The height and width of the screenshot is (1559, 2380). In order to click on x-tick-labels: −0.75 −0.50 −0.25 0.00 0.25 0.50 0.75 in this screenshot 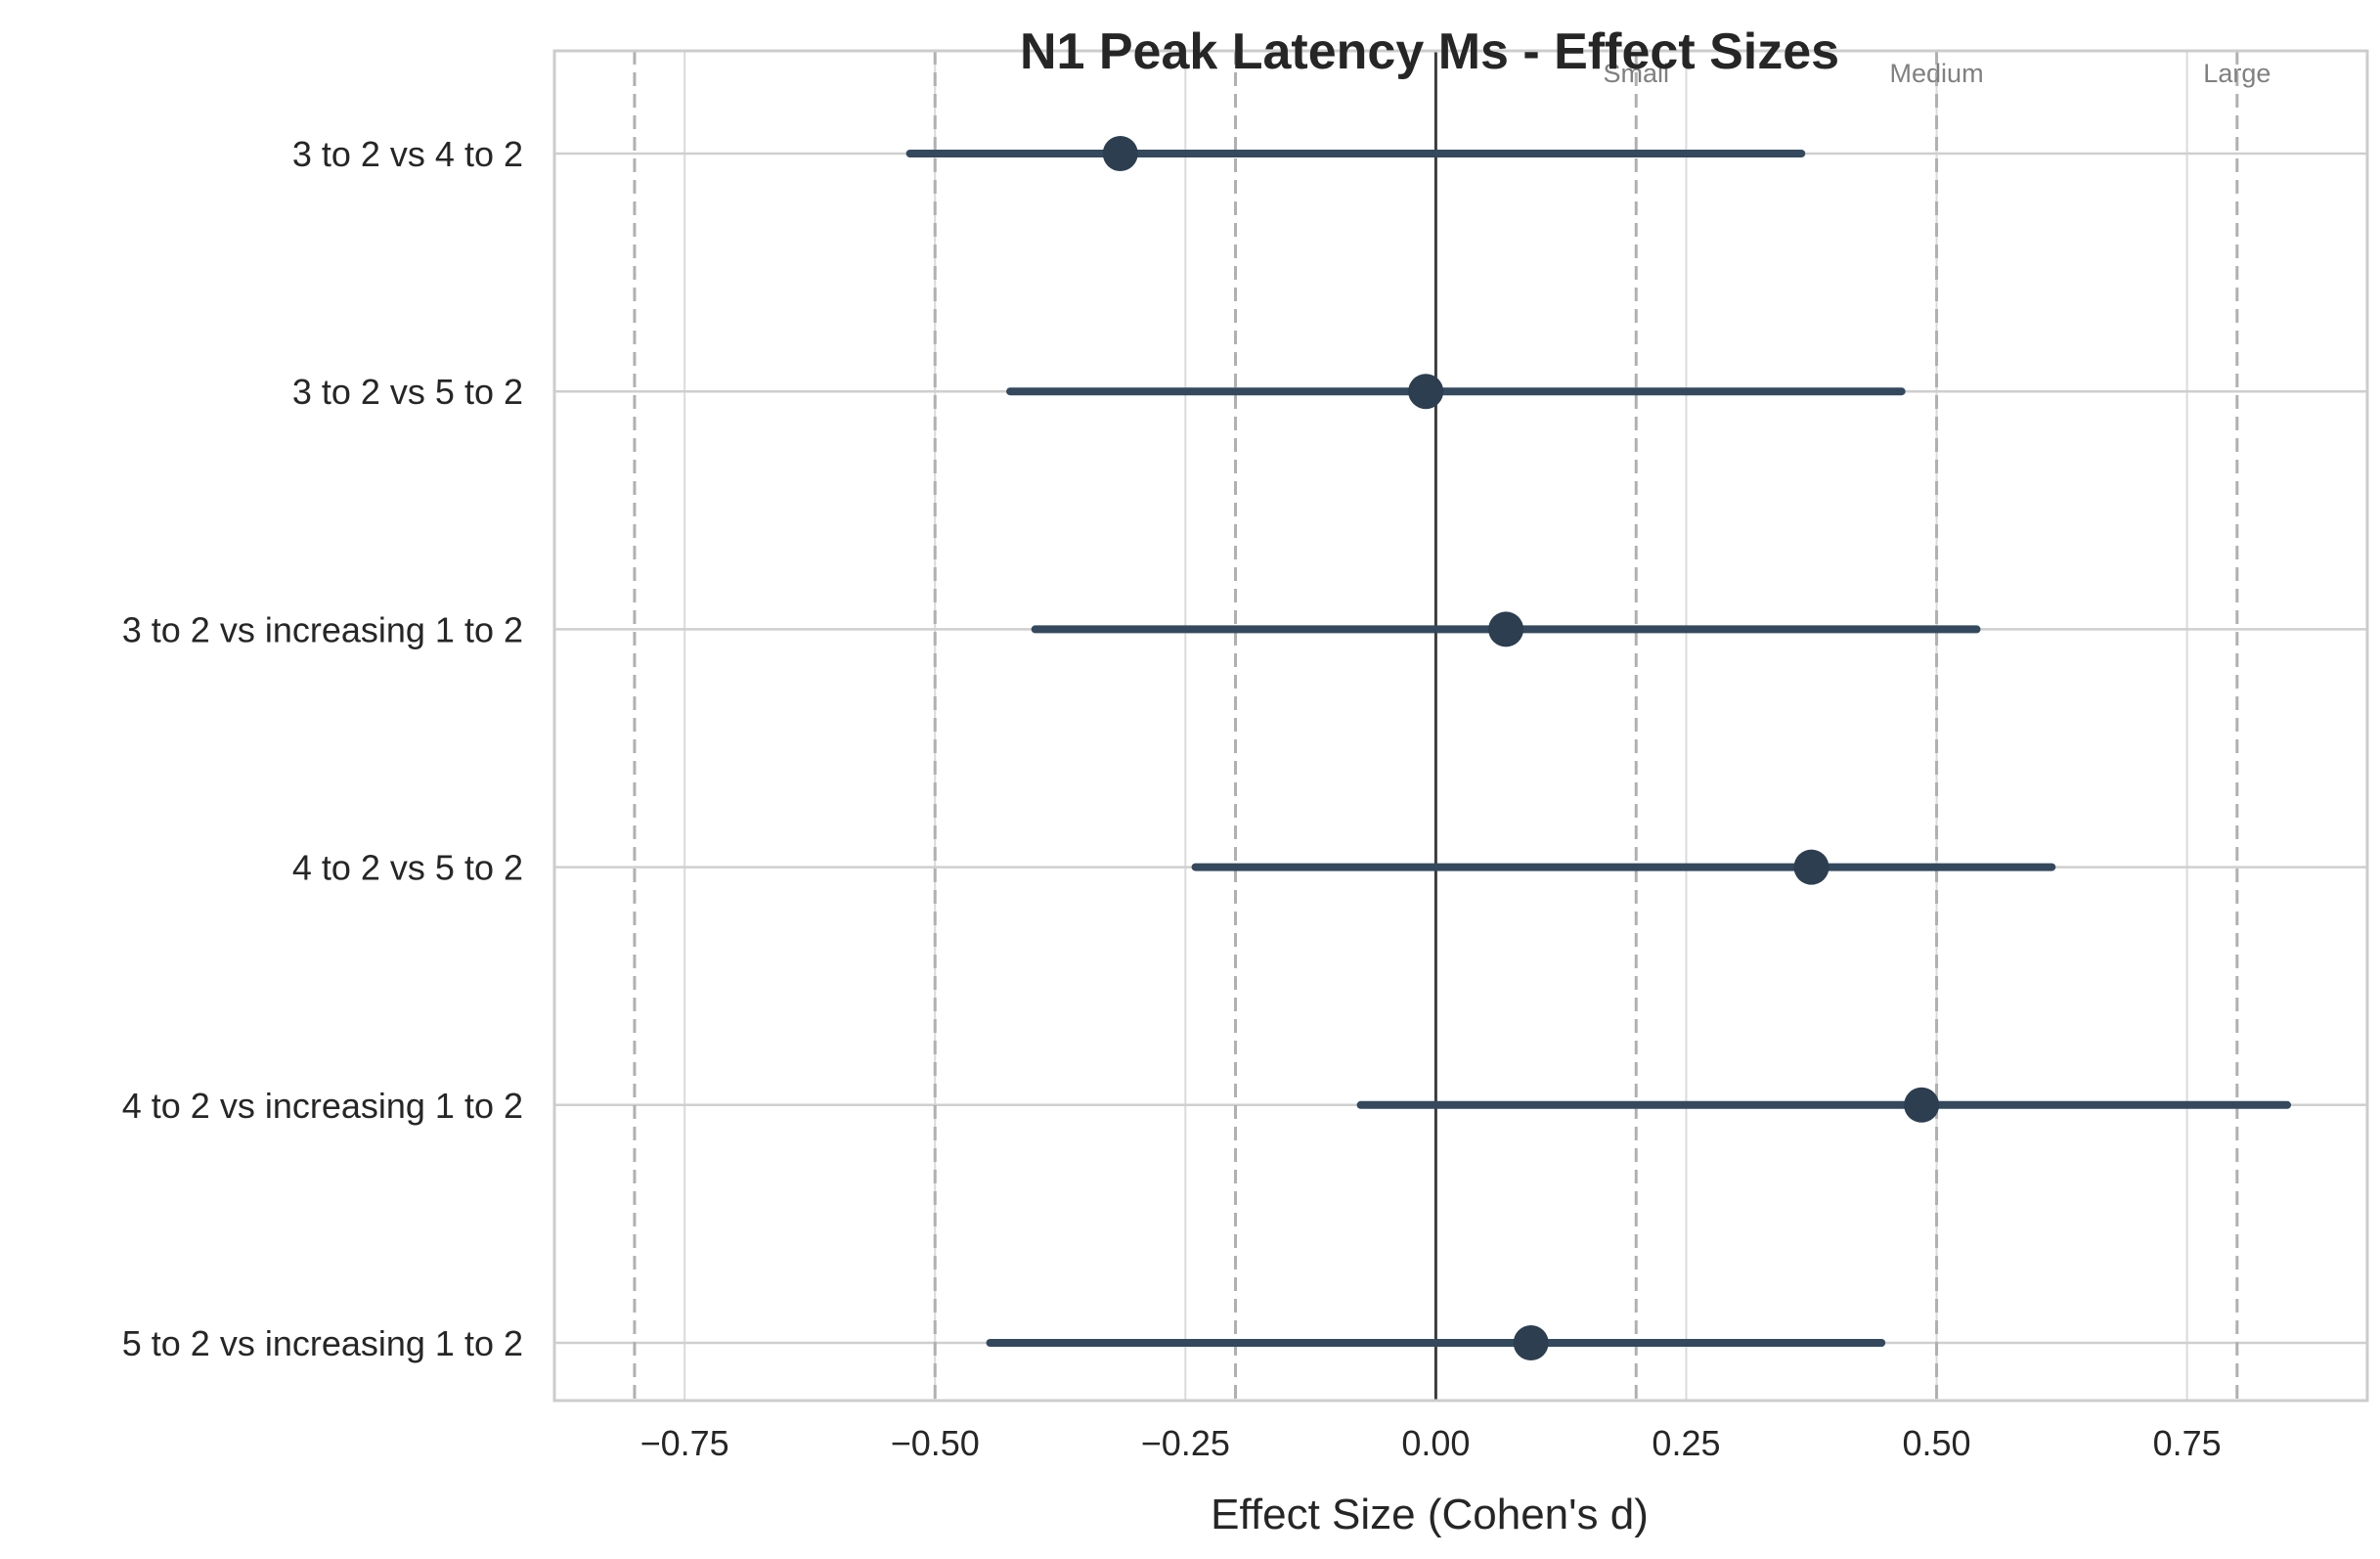, I will do `click(1431, 1443)`.